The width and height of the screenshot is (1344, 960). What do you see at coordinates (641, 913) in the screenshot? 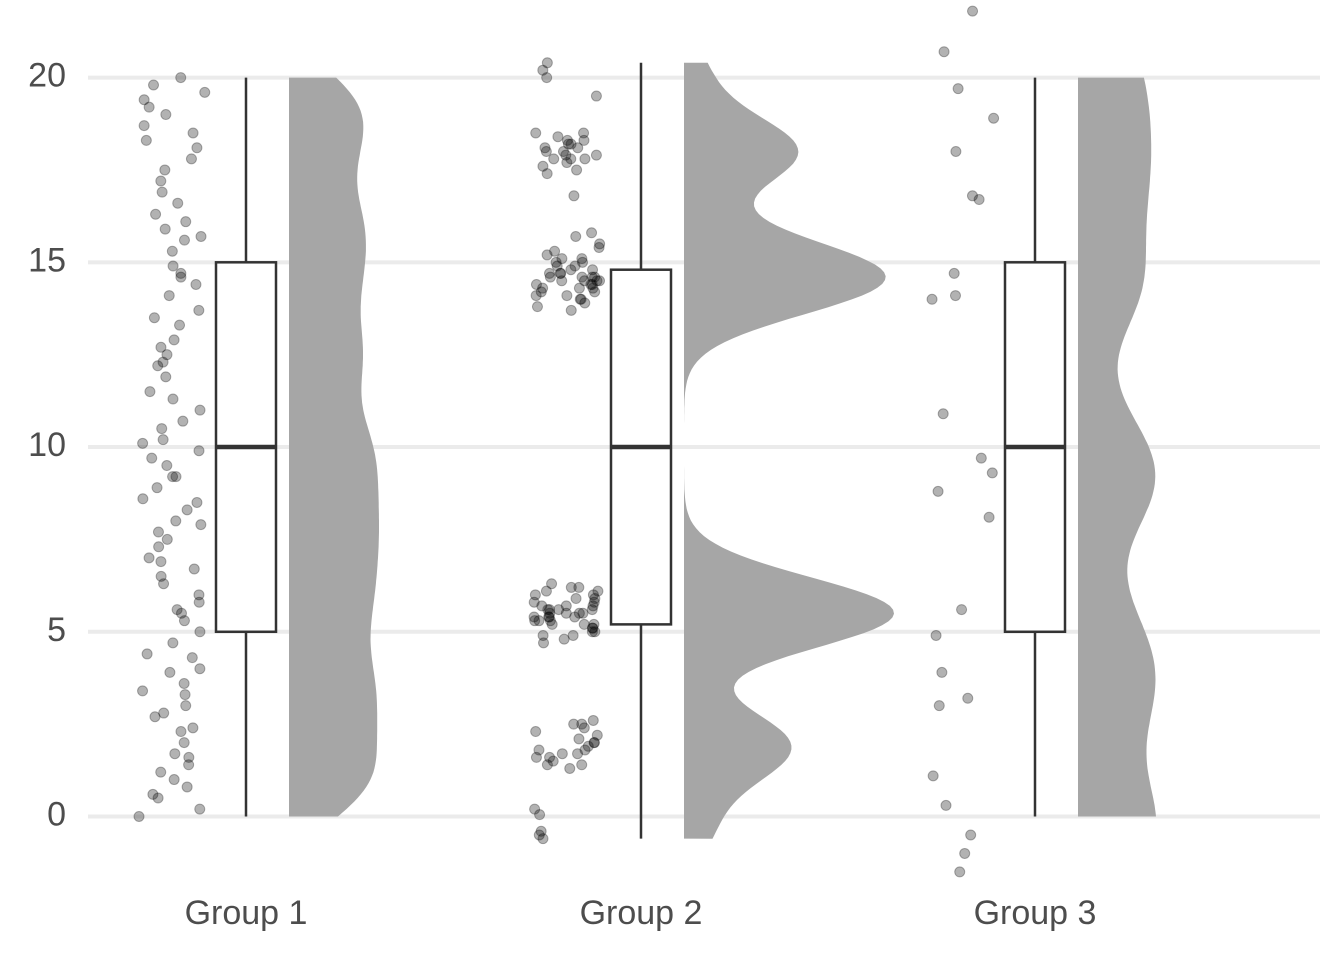
I see `x-tick-label: Group 2` at bounding box center [641, 913].